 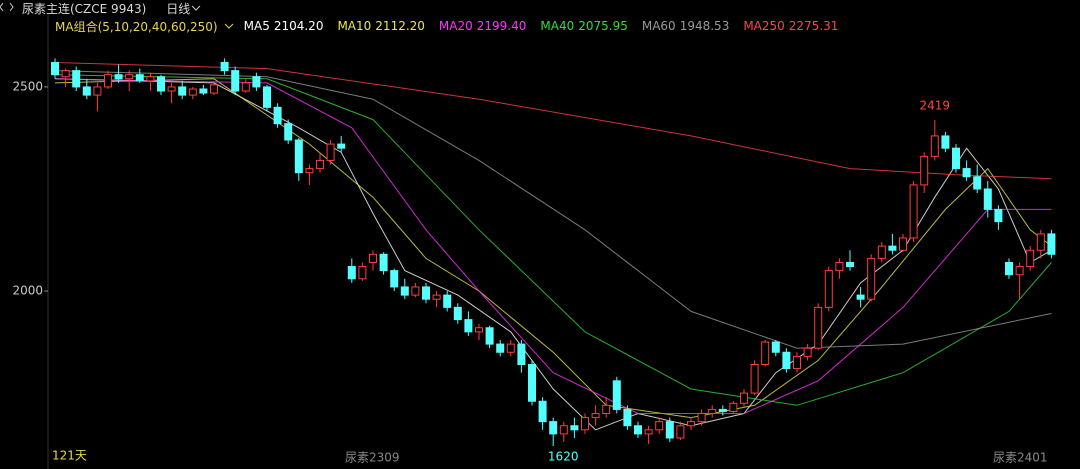 What do you see at coordinates (286, 26) in the screenshot?
I see `legend-item: MA5 2104.20` at bounding box center [286, 26].